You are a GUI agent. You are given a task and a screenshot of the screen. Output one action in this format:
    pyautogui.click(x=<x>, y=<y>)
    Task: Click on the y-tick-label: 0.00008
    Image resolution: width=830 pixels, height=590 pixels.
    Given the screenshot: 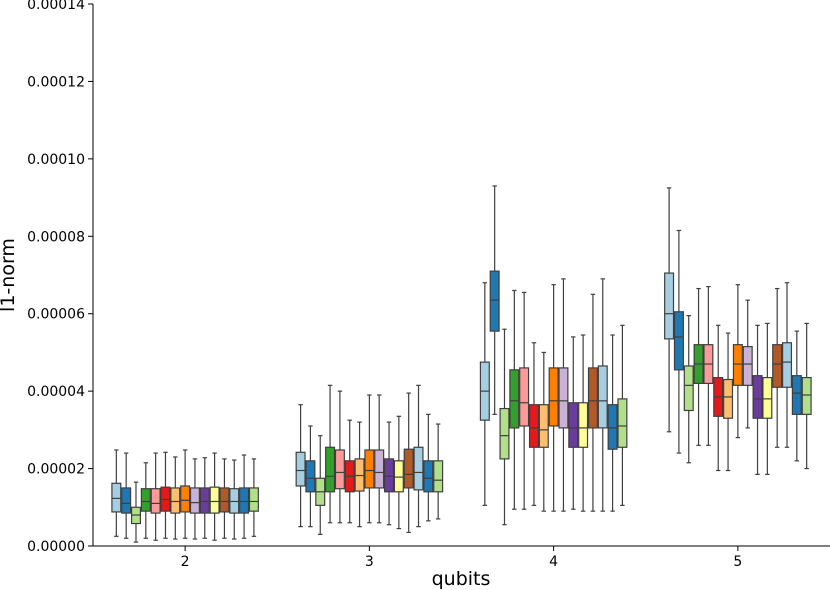 What is the action you would take?
    pyautogui.click(x=56, y=237)
    